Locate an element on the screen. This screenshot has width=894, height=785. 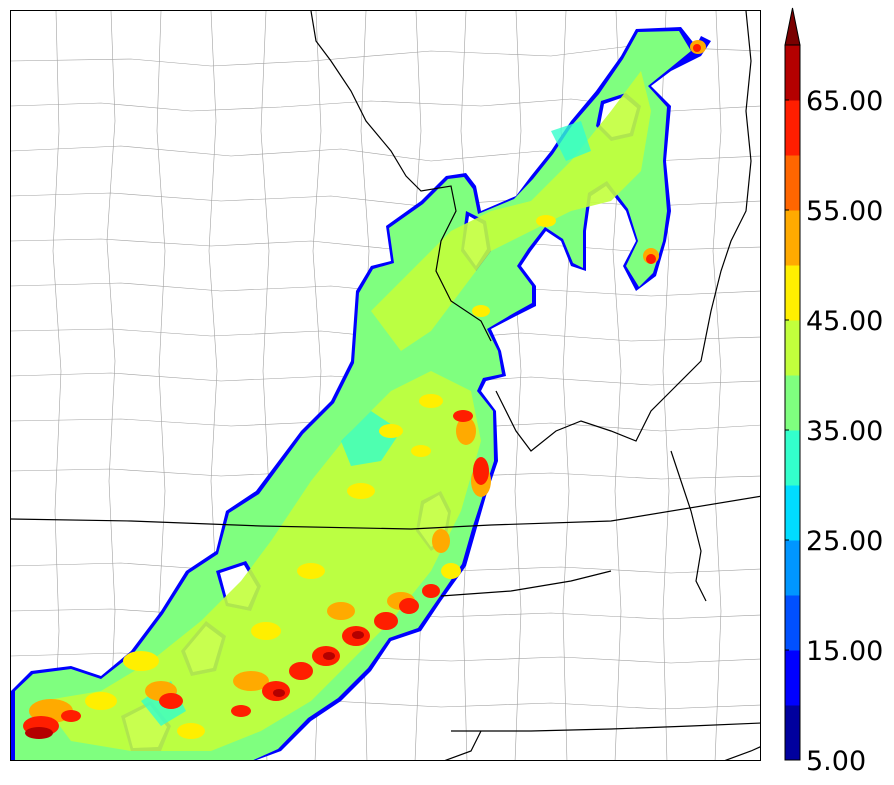
colorbar-outline is located at coordinates (792, 402).